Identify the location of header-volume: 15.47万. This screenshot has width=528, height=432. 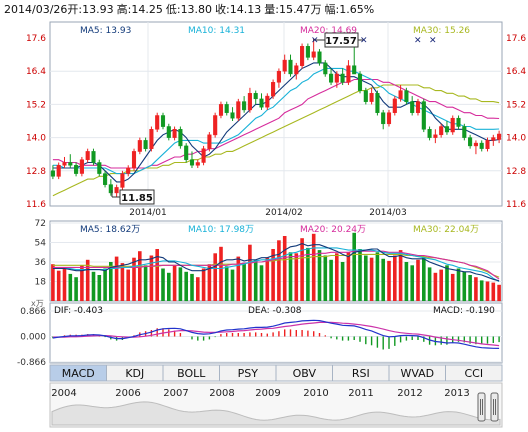
(300, 9).